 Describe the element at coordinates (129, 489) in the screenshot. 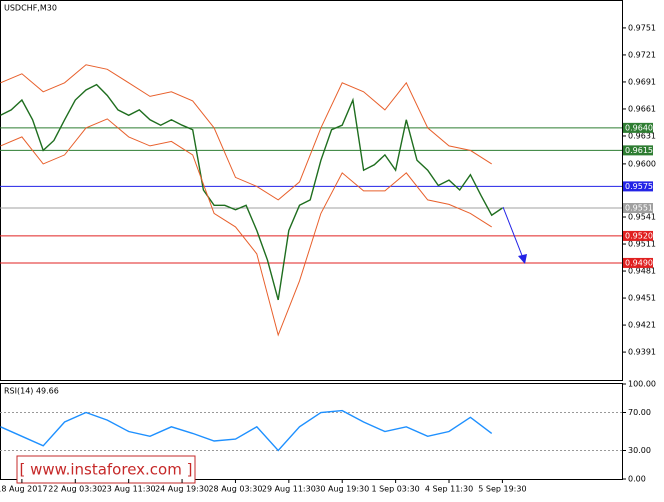

I see `x-tick-label: 23 Aug 11:30` at that location.